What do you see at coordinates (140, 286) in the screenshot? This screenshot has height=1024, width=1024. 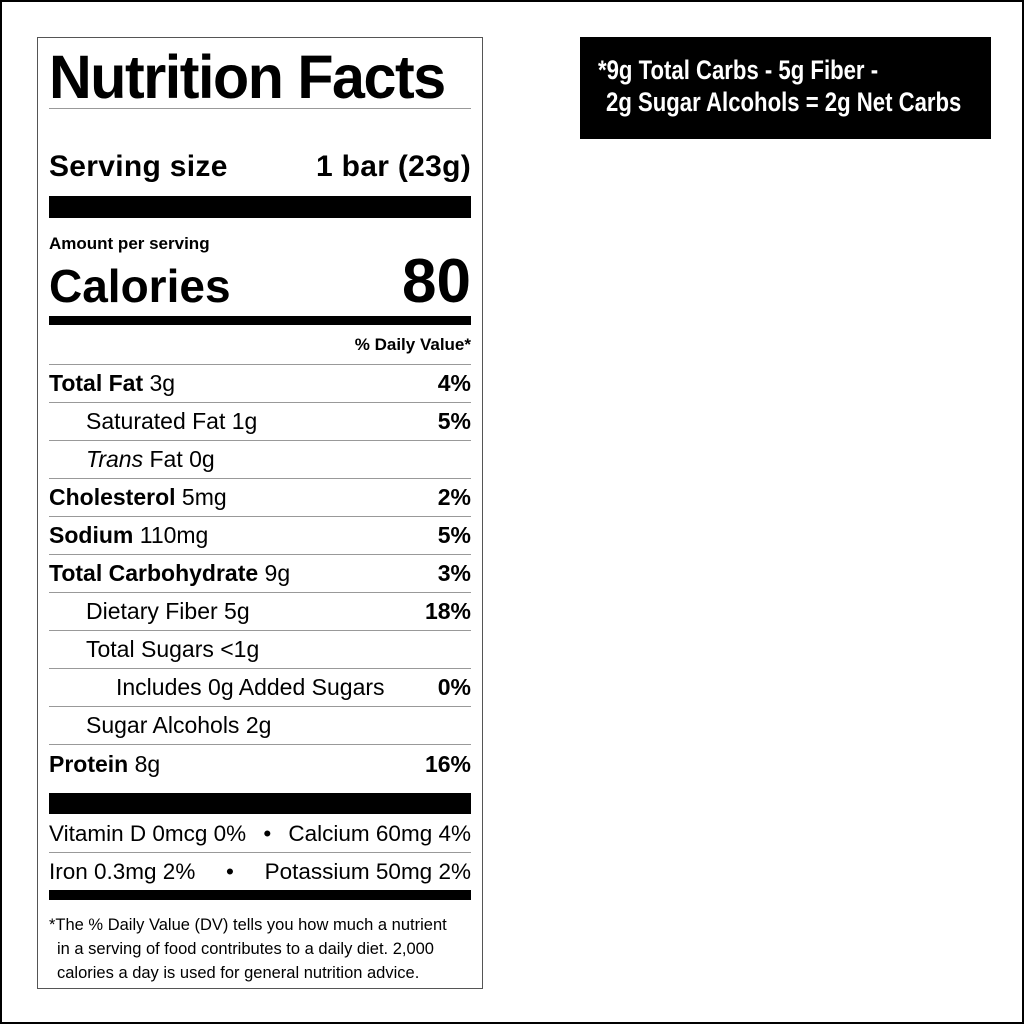 I see `calories-label: Calories` at bounding box center [140, 286].